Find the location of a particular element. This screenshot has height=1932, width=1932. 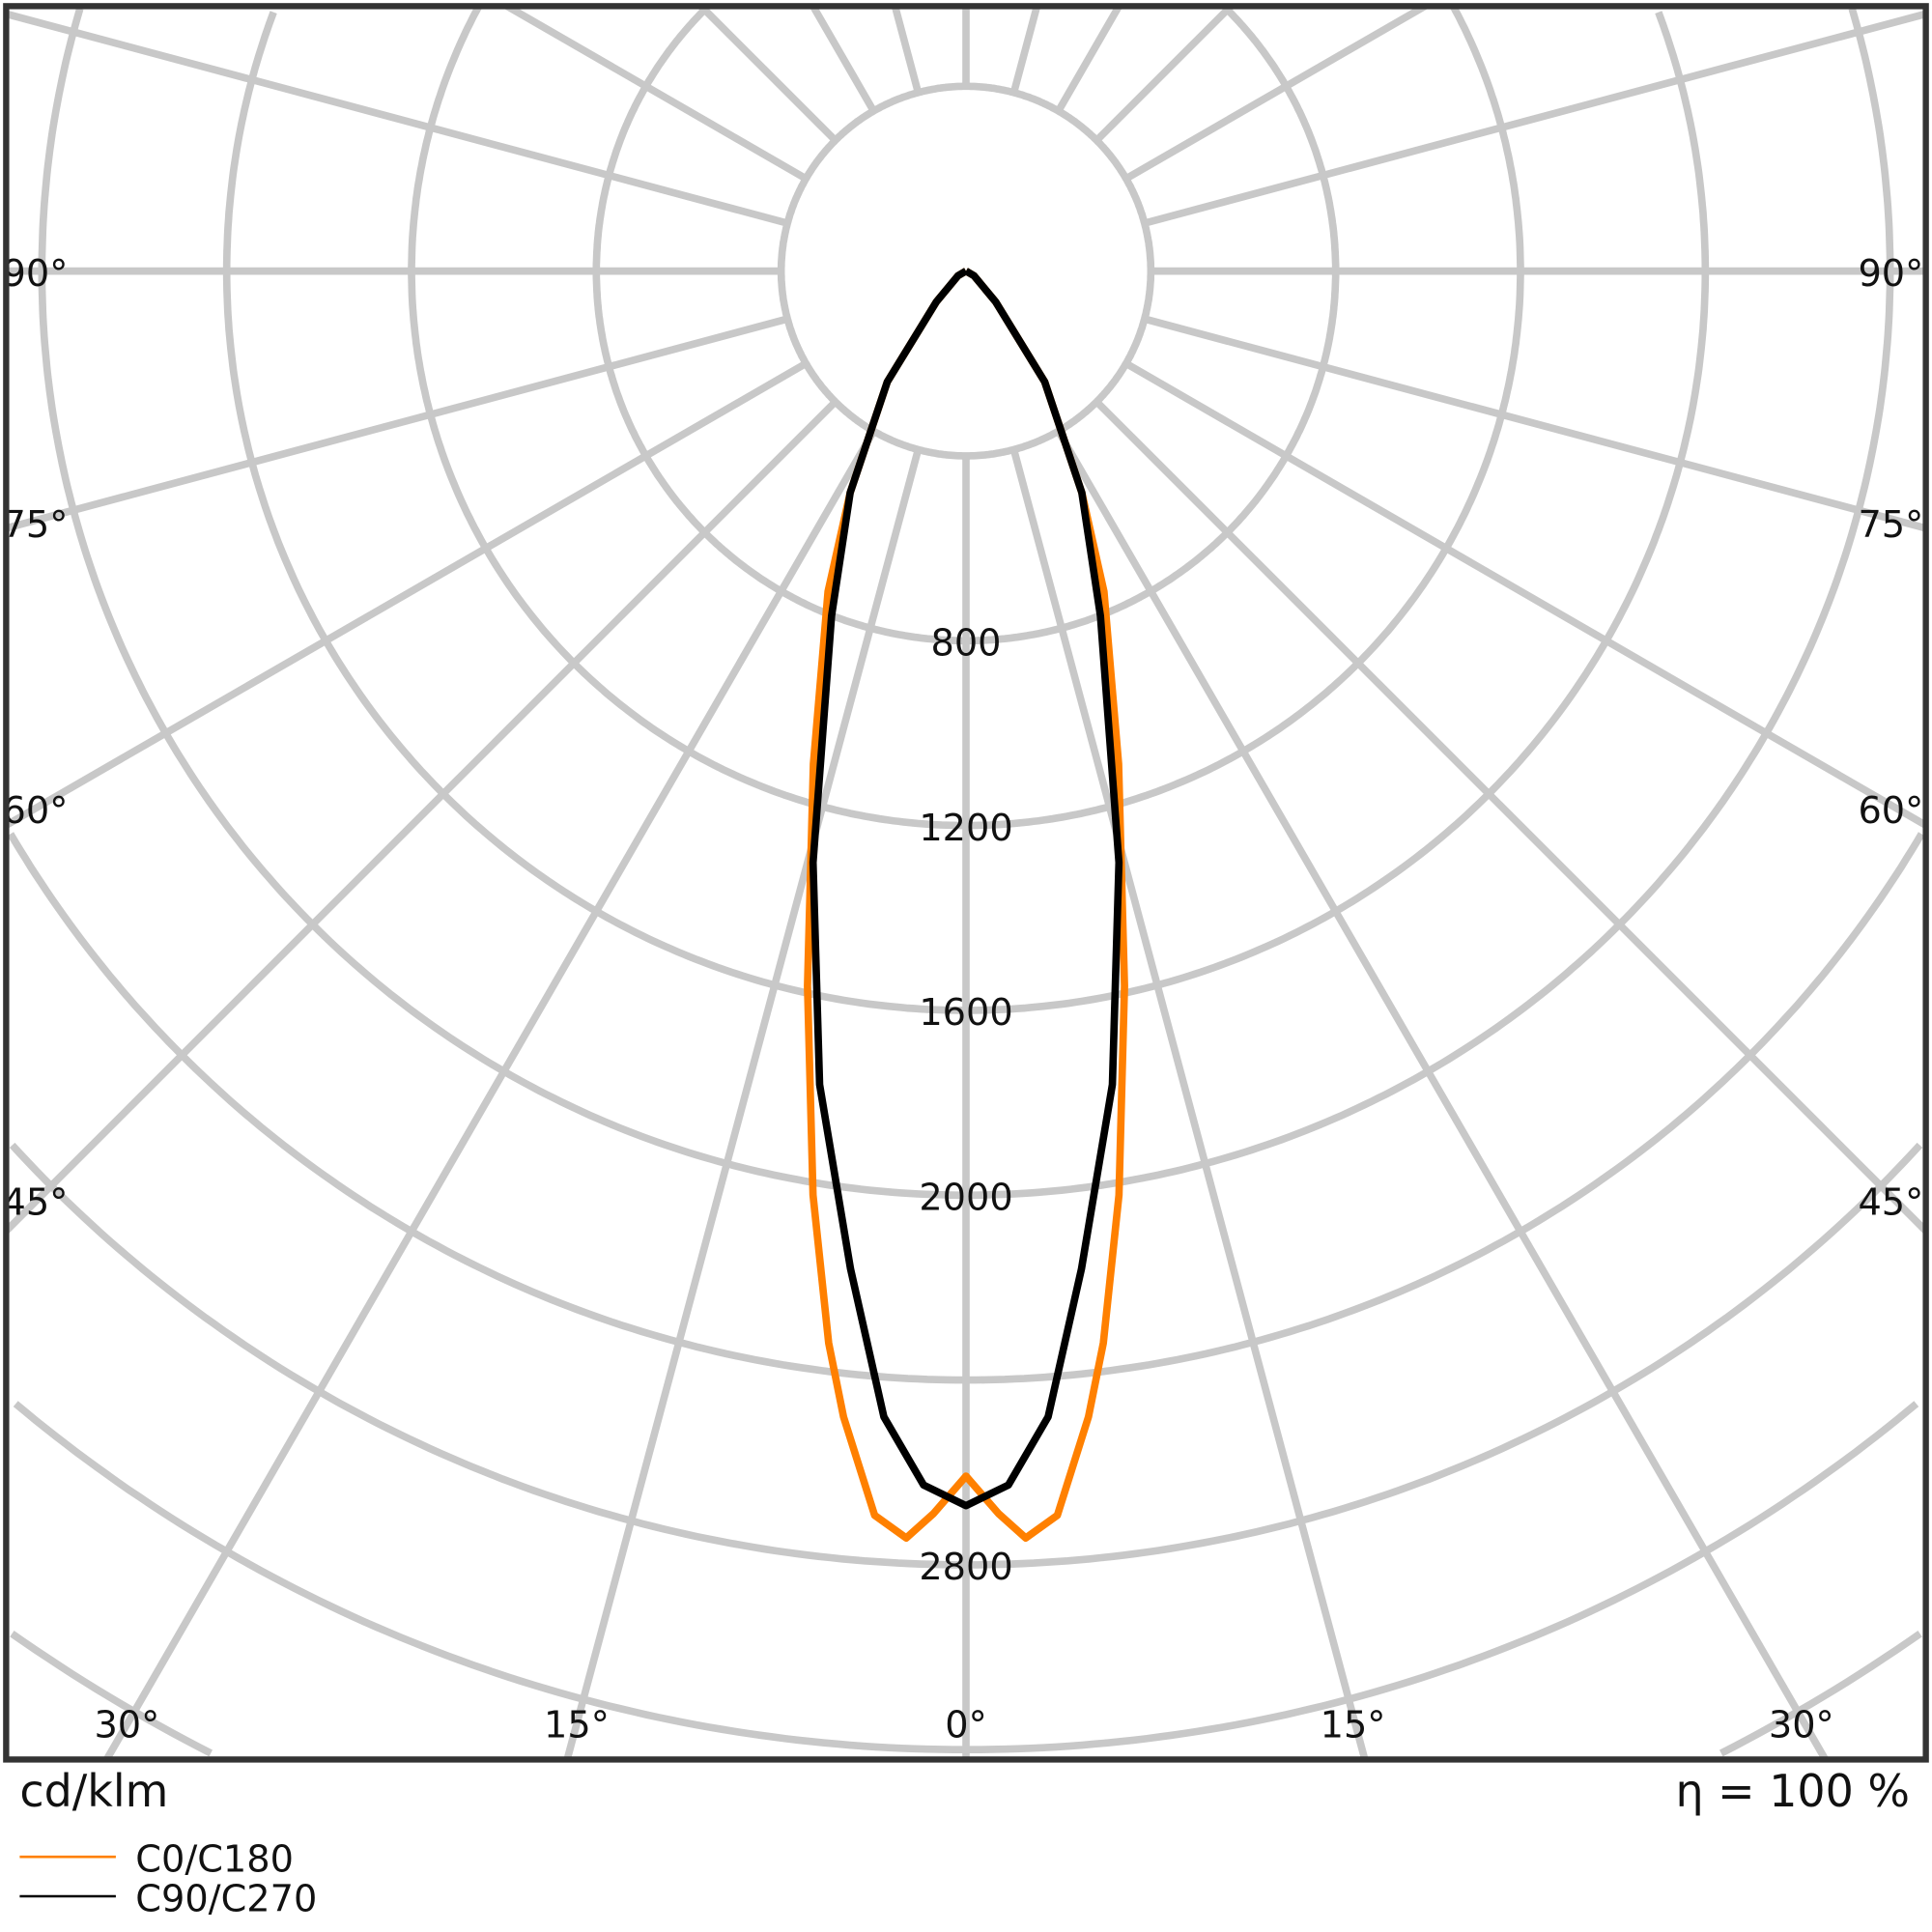

angle-label-right-45: 45° is located at coordinates (1890, 1203).